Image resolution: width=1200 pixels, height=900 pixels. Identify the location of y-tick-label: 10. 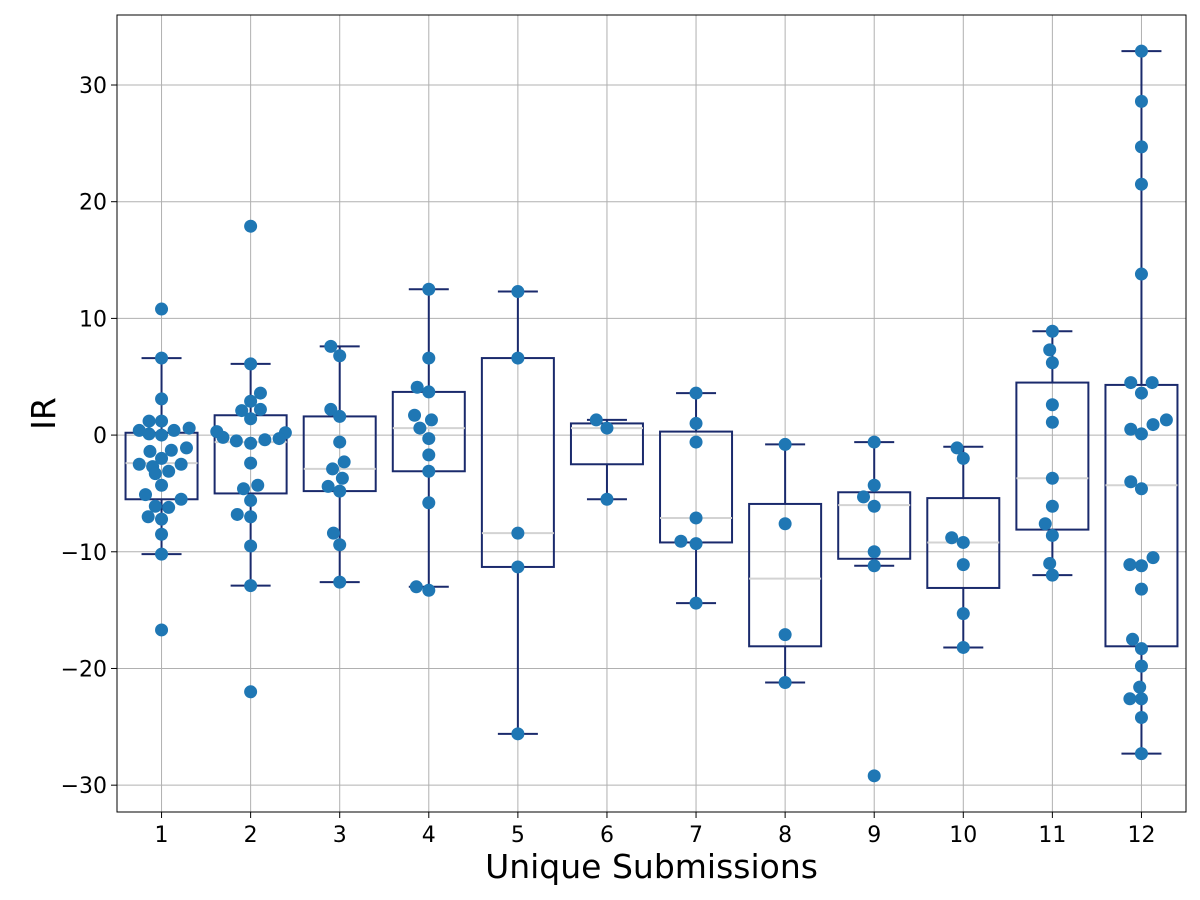
(93, 319).